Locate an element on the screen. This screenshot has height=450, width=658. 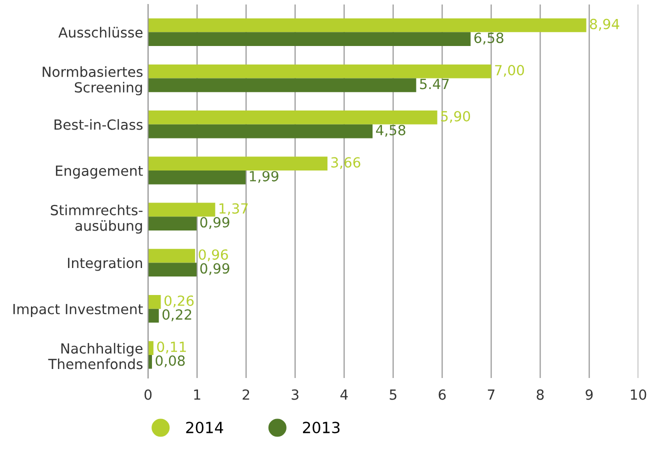
data-label: 6,58 is located at coordinates (489, 38).